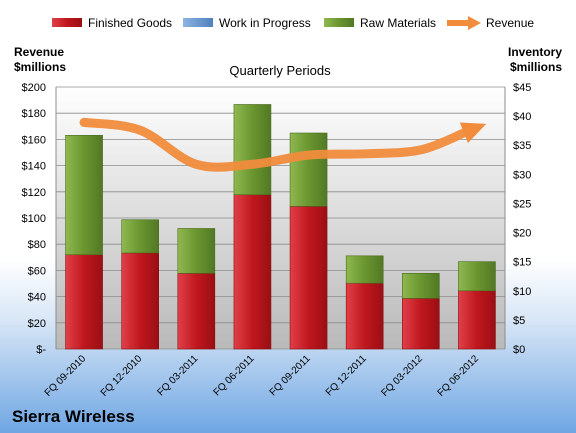 The width and height of the screenshot is (576, 433). I want to click on x-tick-label: FQ 12-2011, so click(346, 375).